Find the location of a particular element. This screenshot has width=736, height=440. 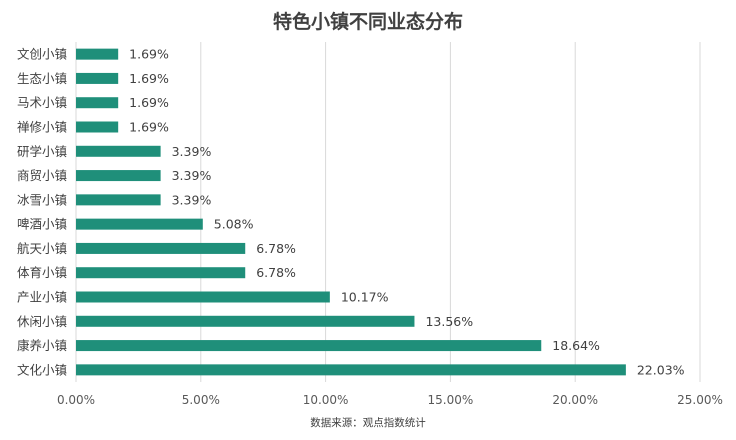

x-tick-label: 25.00% is located at coordinates (700, 400).